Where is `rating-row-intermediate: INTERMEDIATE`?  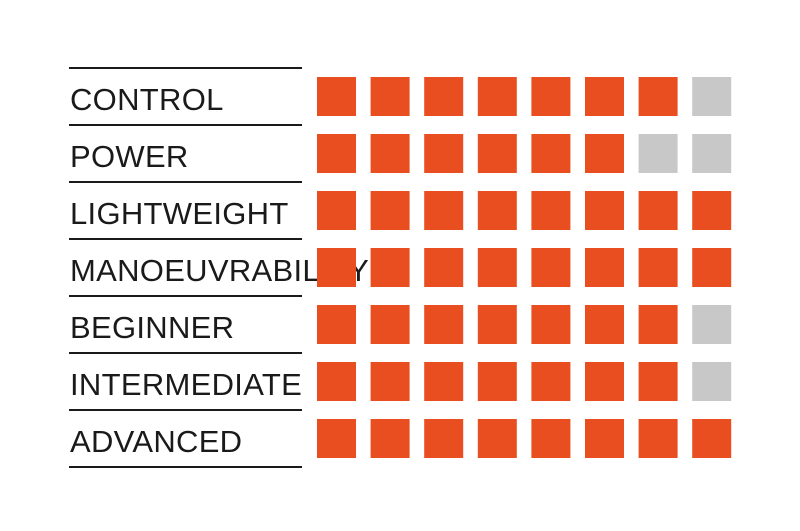
rating-row-intermediate: INTERMEDIATE is located at coordinates (400, 386).